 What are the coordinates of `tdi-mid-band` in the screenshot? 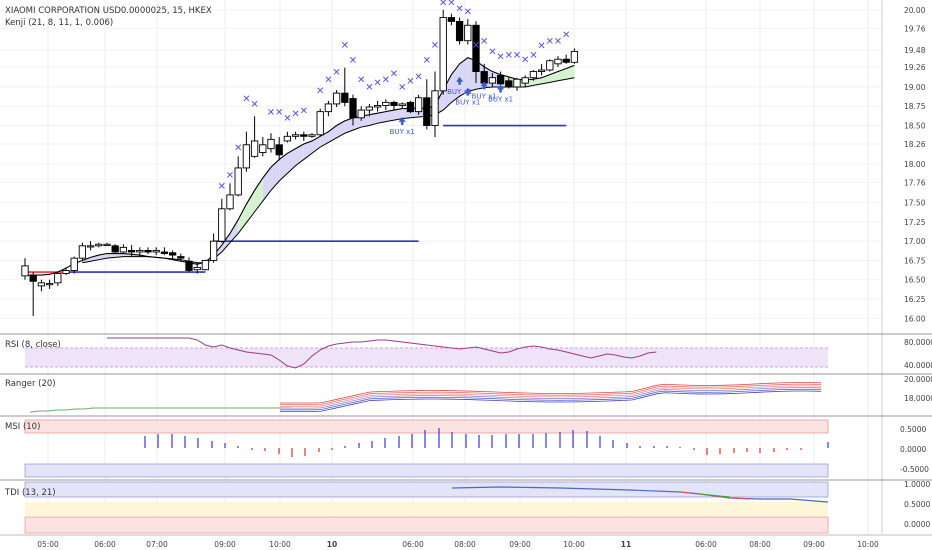 It's located at (426, 509).